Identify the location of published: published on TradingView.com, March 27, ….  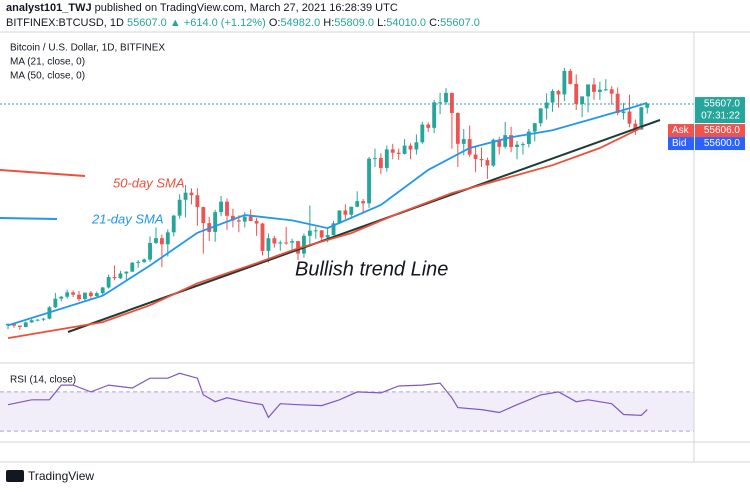
(246, 8).